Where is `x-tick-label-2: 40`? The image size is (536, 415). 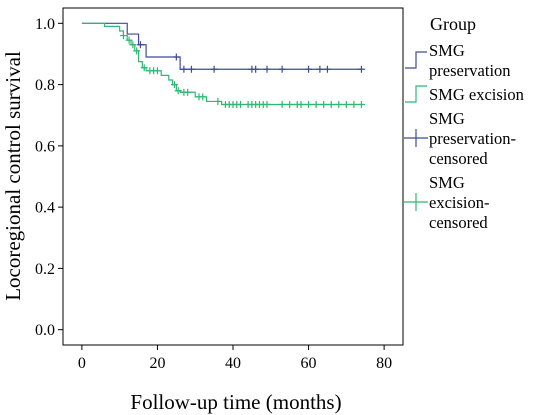
x-tick-label-2: 40 is located at coordinates (233, 363).